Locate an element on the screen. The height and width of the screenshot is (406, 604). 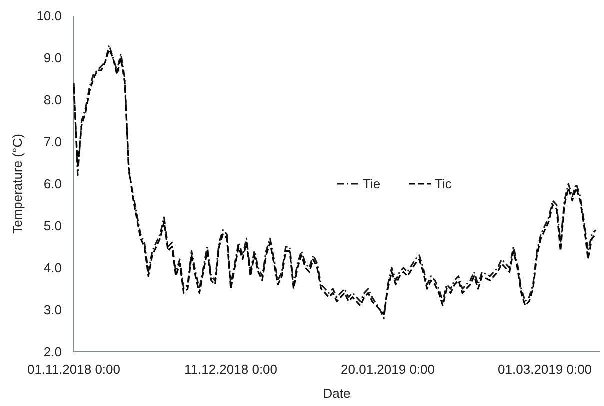
y-tick-label: 4.0 is located at coordinates (53, 268).